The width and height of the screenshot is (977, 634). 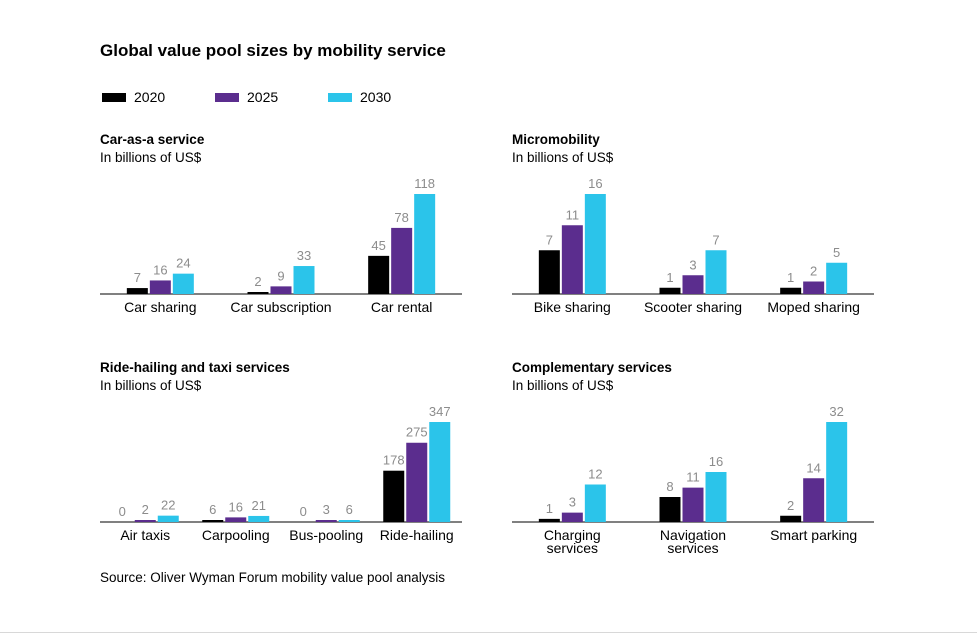 What do you see at coordinates (417, 482) in the screenshot?
I see `bar-2025-ride-hailing` at bounding box center [417, 482].